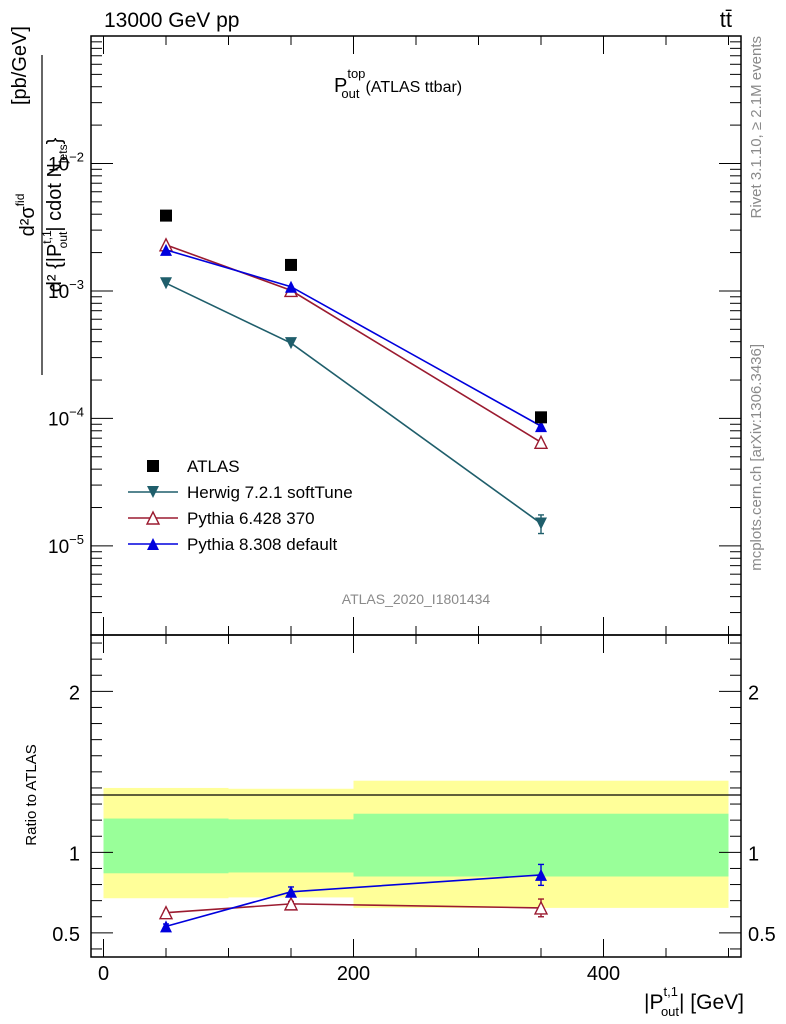 This screenshot has width=786, height=1024. Describe the element at coordinates (416, 844) in the screenshot. I see `ratio-bands` at that location.